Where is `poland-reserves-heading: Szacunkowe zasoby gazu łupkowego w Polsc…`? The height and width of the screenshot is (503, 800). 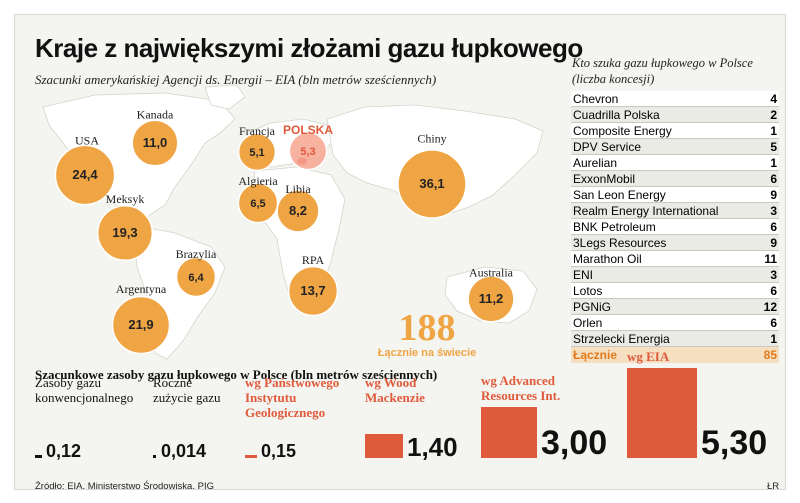
poland-reserves-heading: Szacunkowe zasoby gazu łupkowego w Polsc… is located at coordinates (236, 374).